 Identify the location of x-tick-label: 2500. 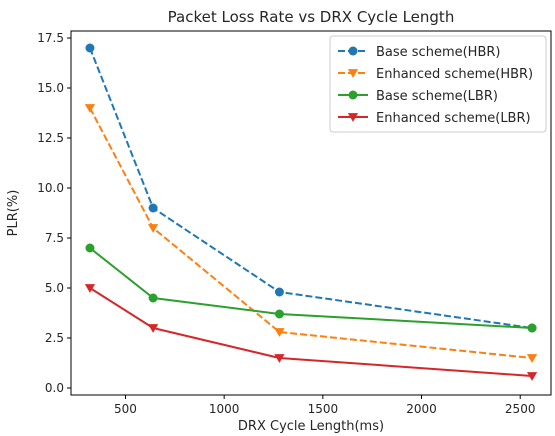
(520, 409).